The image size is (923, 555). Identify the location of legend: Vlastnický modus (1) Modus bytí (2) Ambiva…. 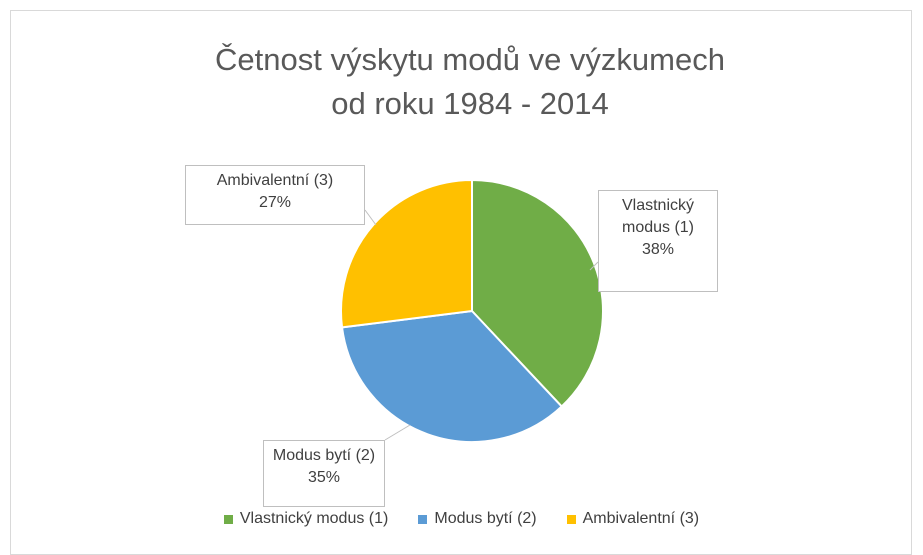
(461, 519).